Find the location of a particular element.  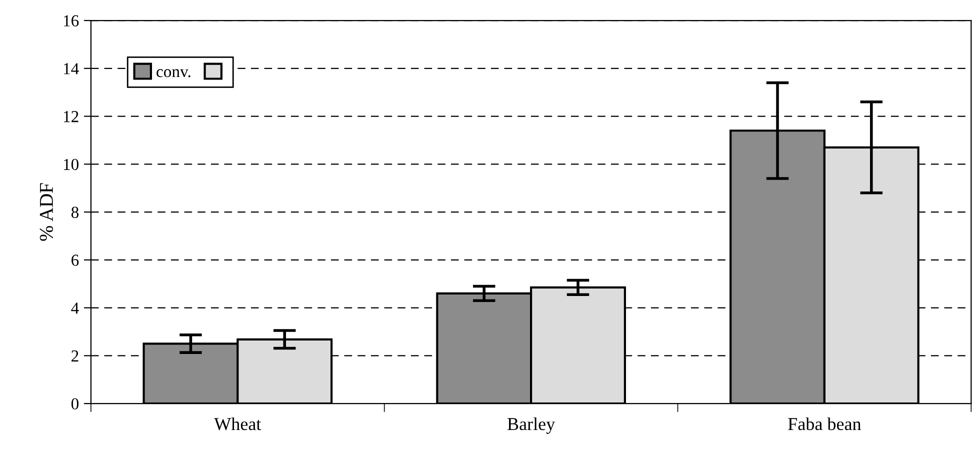

y-tick-label: 16 is located at coordinates (71, 20).